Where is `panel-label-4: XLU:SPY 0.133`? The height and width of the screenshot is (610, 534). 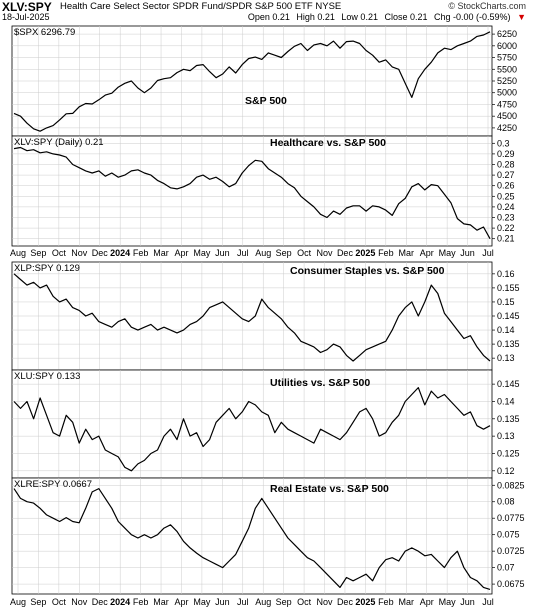 panel-label-4: XLU:SPY 0.133 is located at coordinates (47, 376).